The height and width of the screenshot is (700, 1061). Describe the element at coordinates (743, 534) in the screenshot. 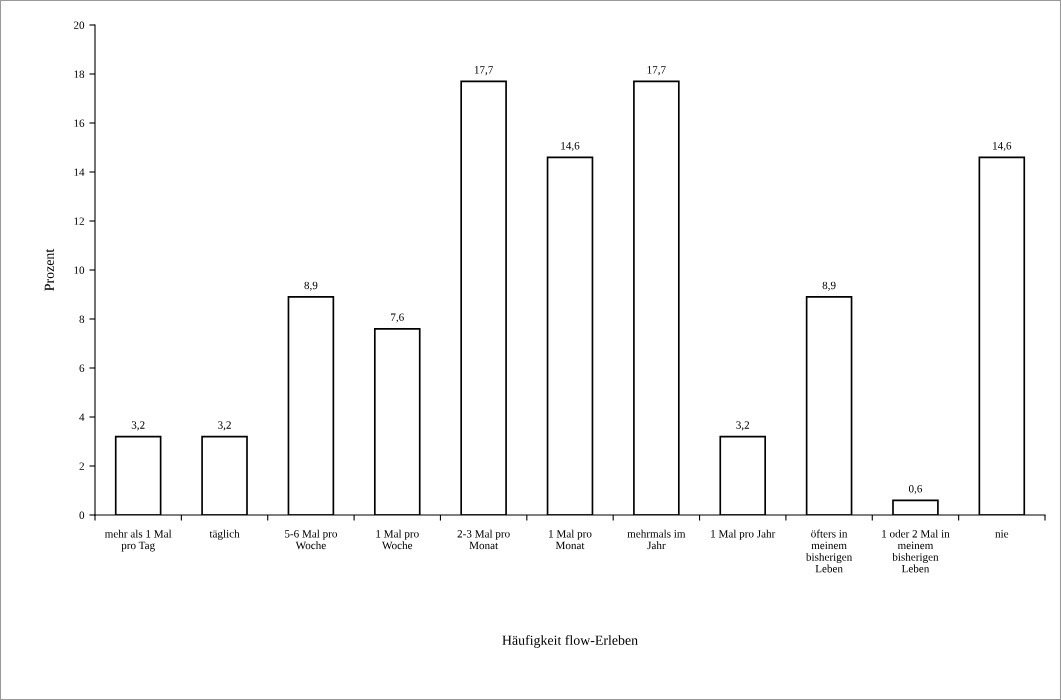

I see `x-tick-label: 1 Mal pro Jahr` at that location.